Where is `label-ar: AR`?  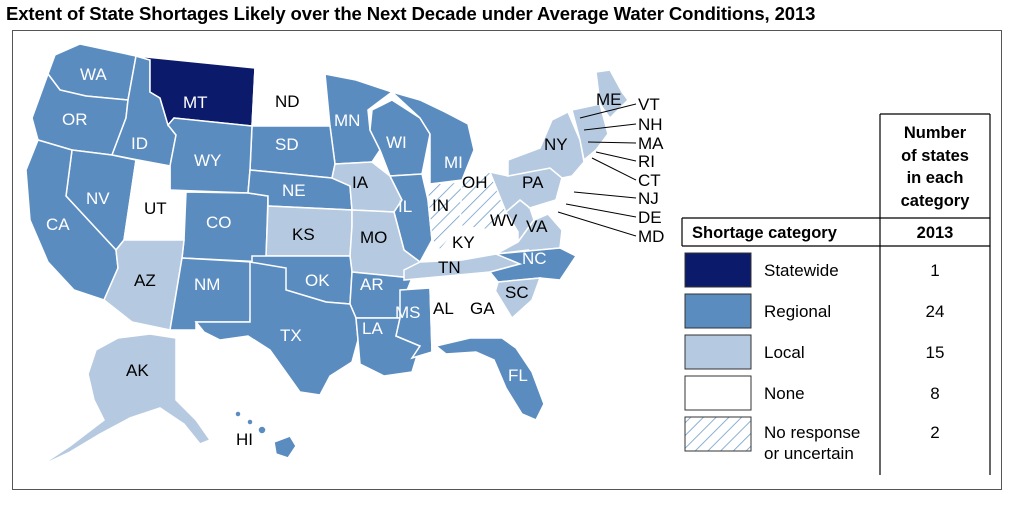
label-ar: AR is located at coordinates (372, 284).